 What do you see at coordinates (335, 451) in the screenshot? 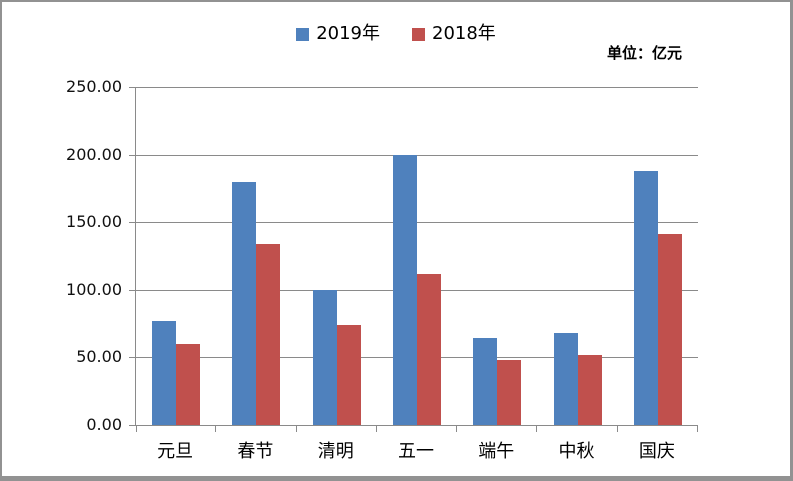
I see `x-category-label: 清明` at bounding box center [335, 451].